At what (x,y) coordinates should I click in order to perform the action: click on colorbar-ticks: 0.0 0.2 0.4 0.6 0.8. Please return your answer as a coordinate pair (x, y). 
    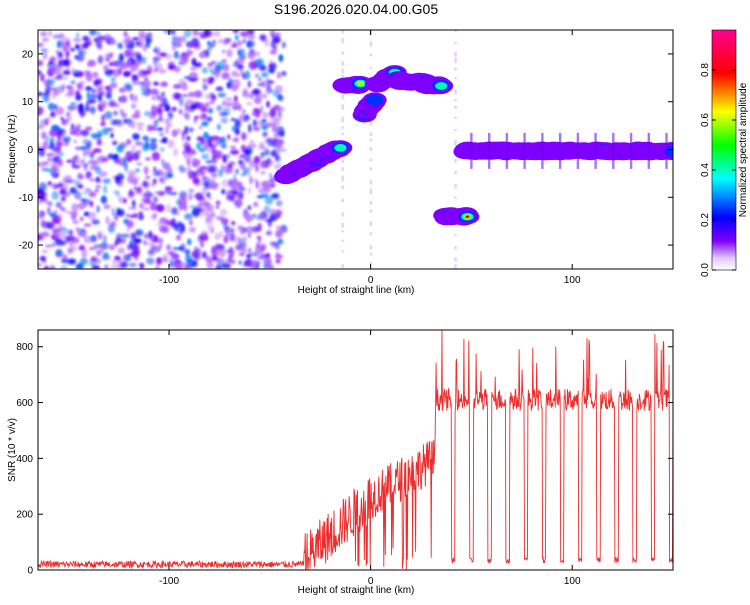
    Looking at the image, I should click on (718, 170).